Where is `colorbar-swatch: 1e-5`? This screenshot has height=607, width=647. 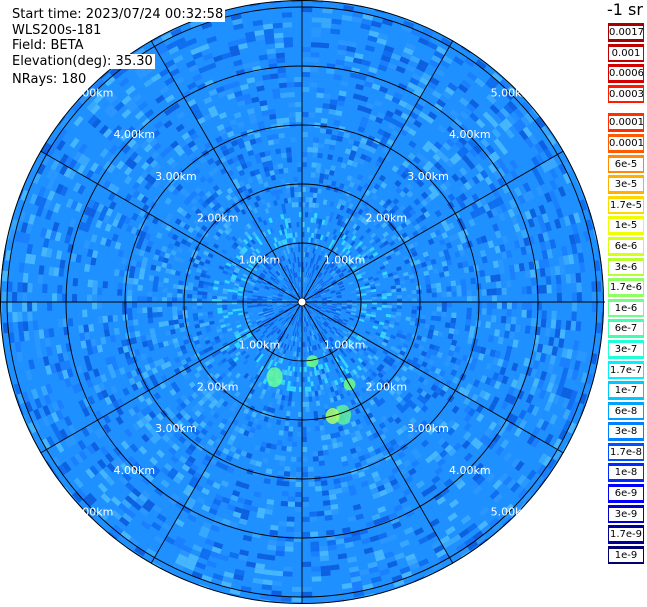 colorbar-swatch: 1e-5 is located at coordinates (626, 225).